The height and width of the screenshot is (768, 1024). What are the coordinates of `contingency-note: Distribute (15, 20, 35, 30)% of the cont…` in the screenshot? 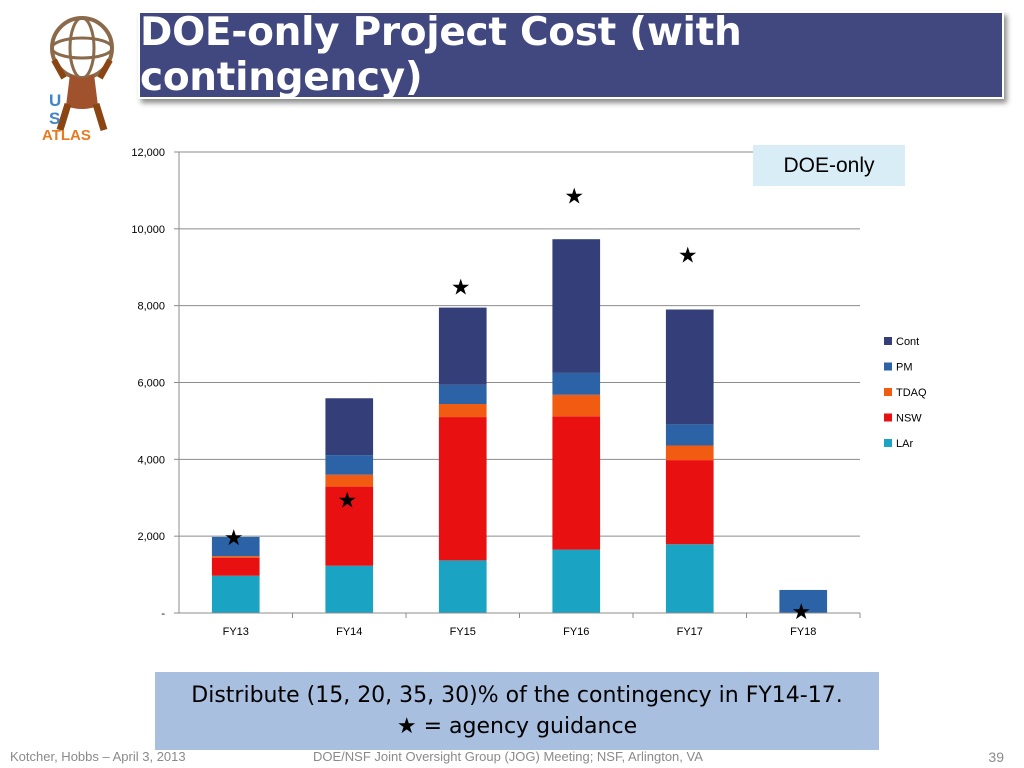 It's located at (517, 711).